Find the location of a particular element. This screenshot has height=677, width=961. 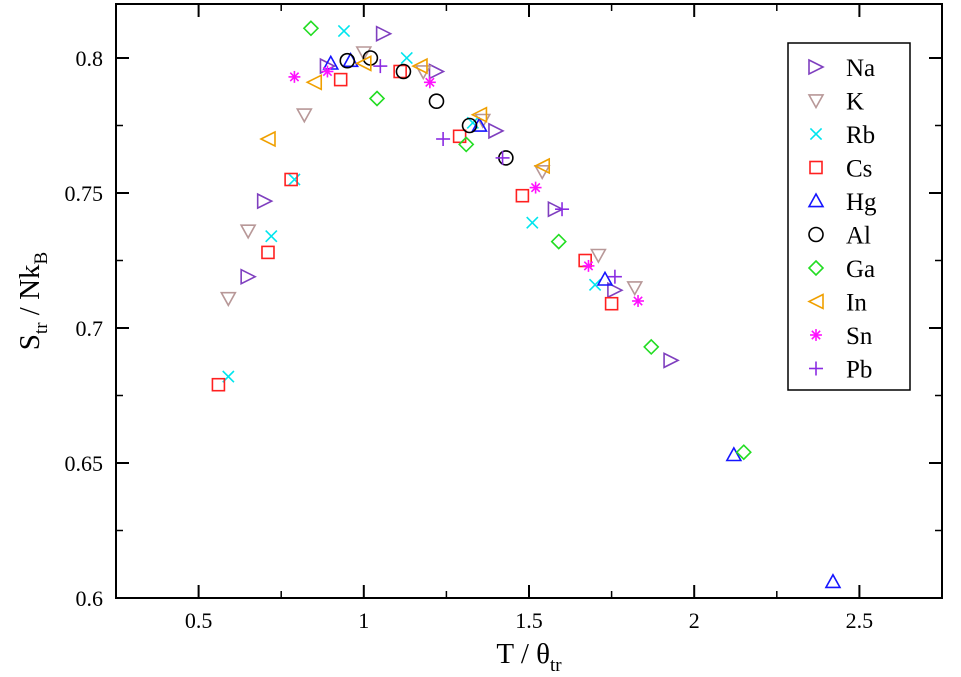

legend: Na K Rb Cs Hg Al Ga In Sn Pb is located at coordinates (849, 216).